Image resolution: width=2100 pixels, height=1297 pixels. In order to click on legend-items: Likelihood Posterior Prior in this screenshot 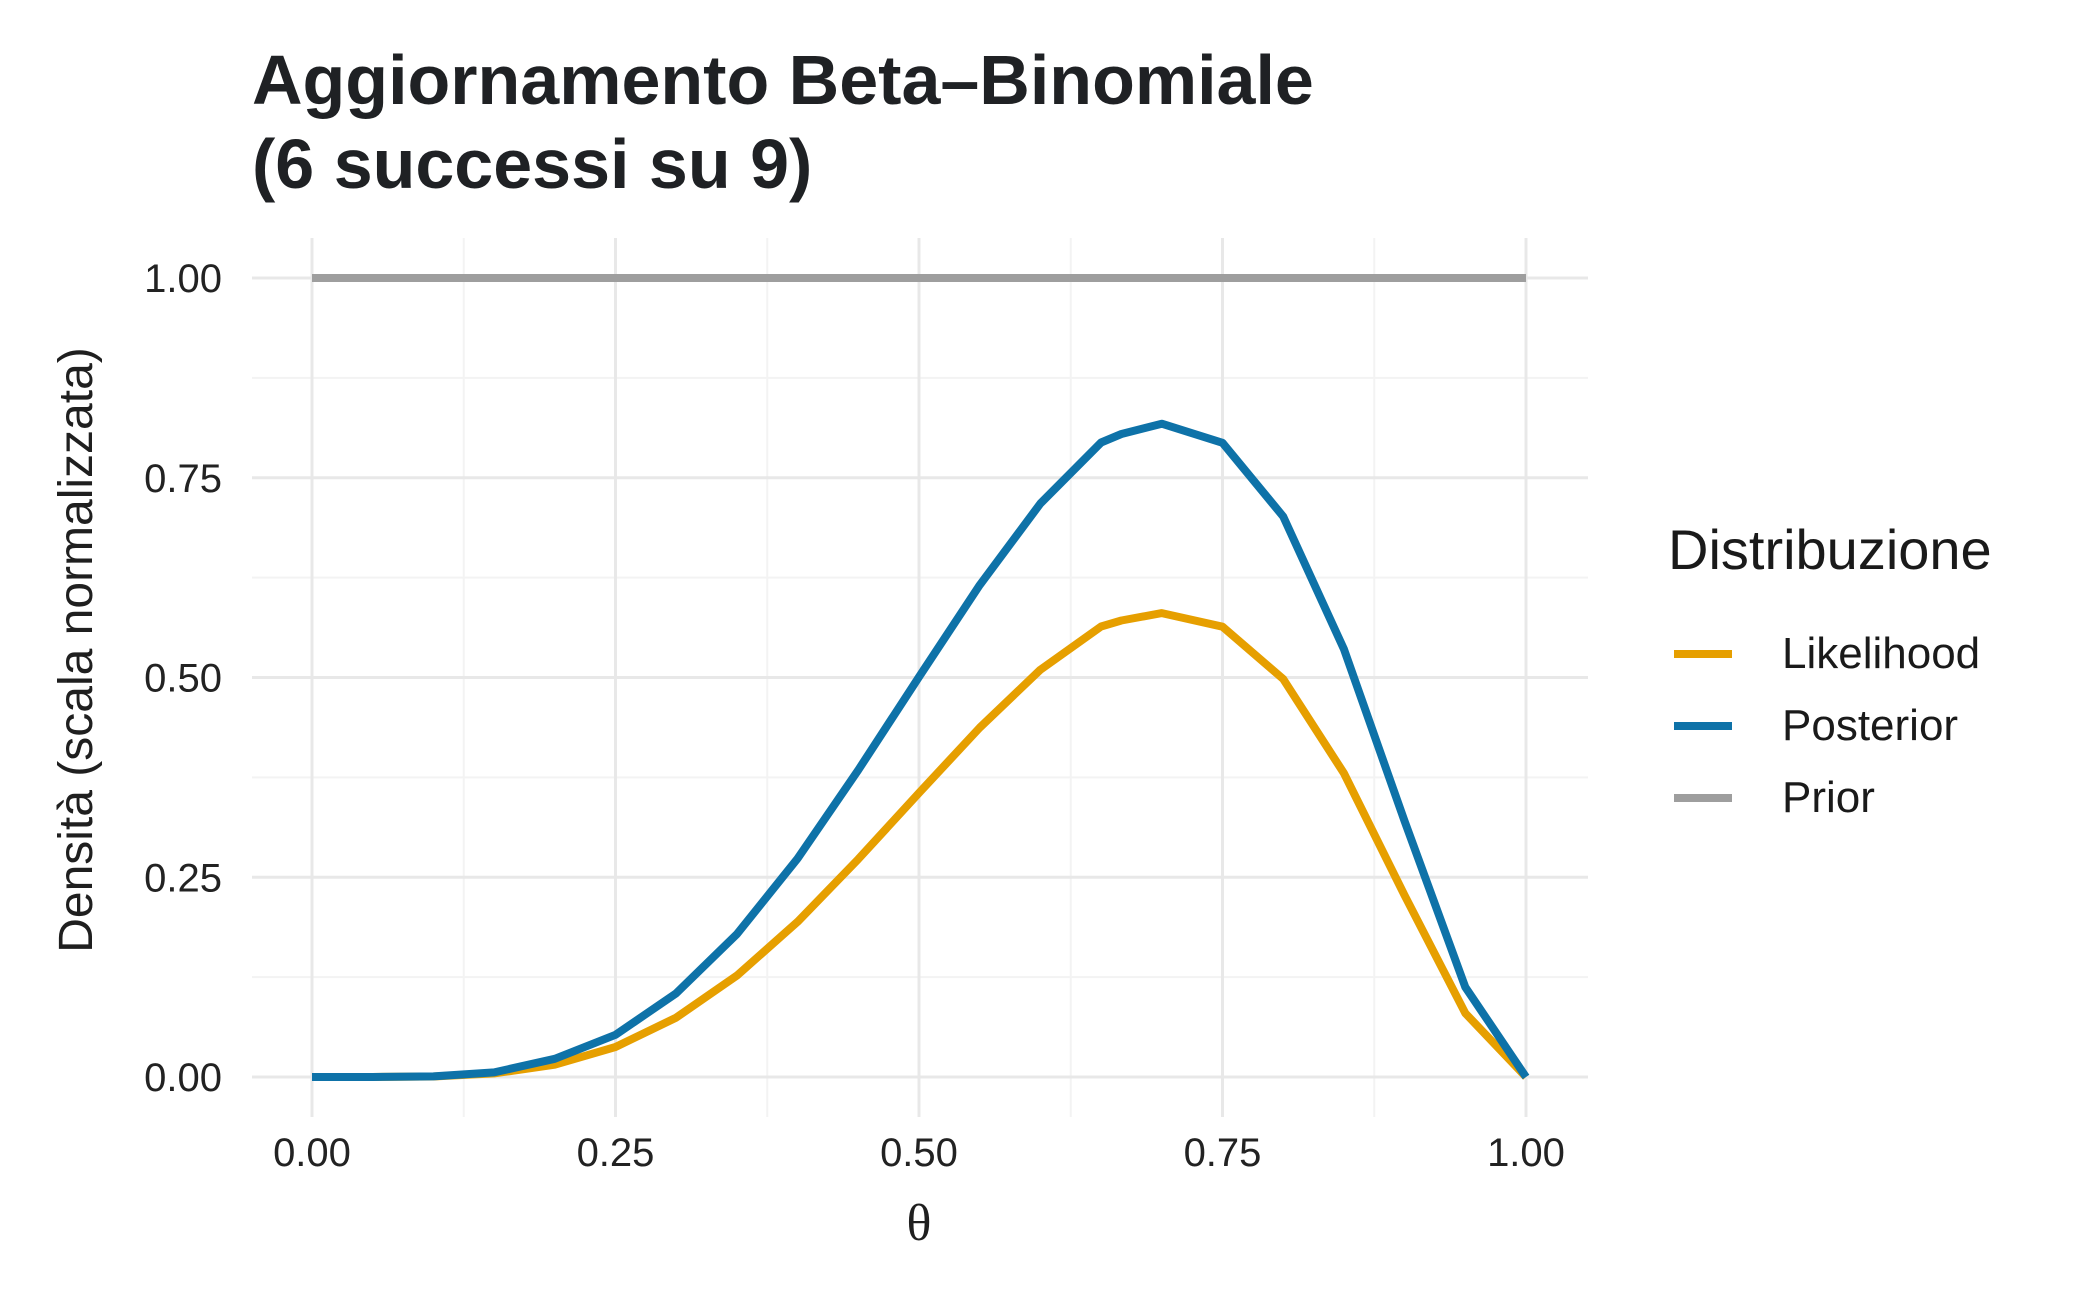, I will do `click(1830, 726)`.